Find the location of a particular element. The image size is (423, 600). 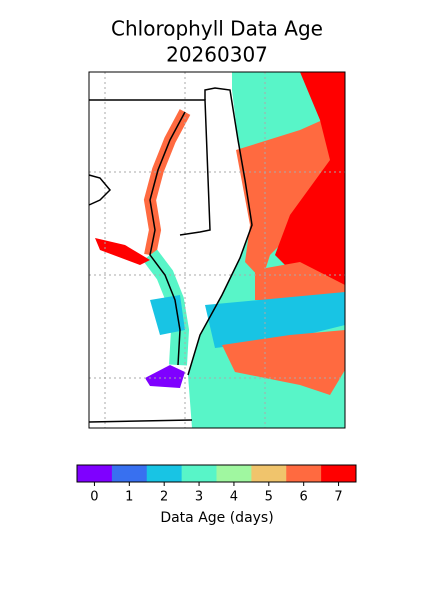

colorbar-frame is located at coordinates (216, 473).